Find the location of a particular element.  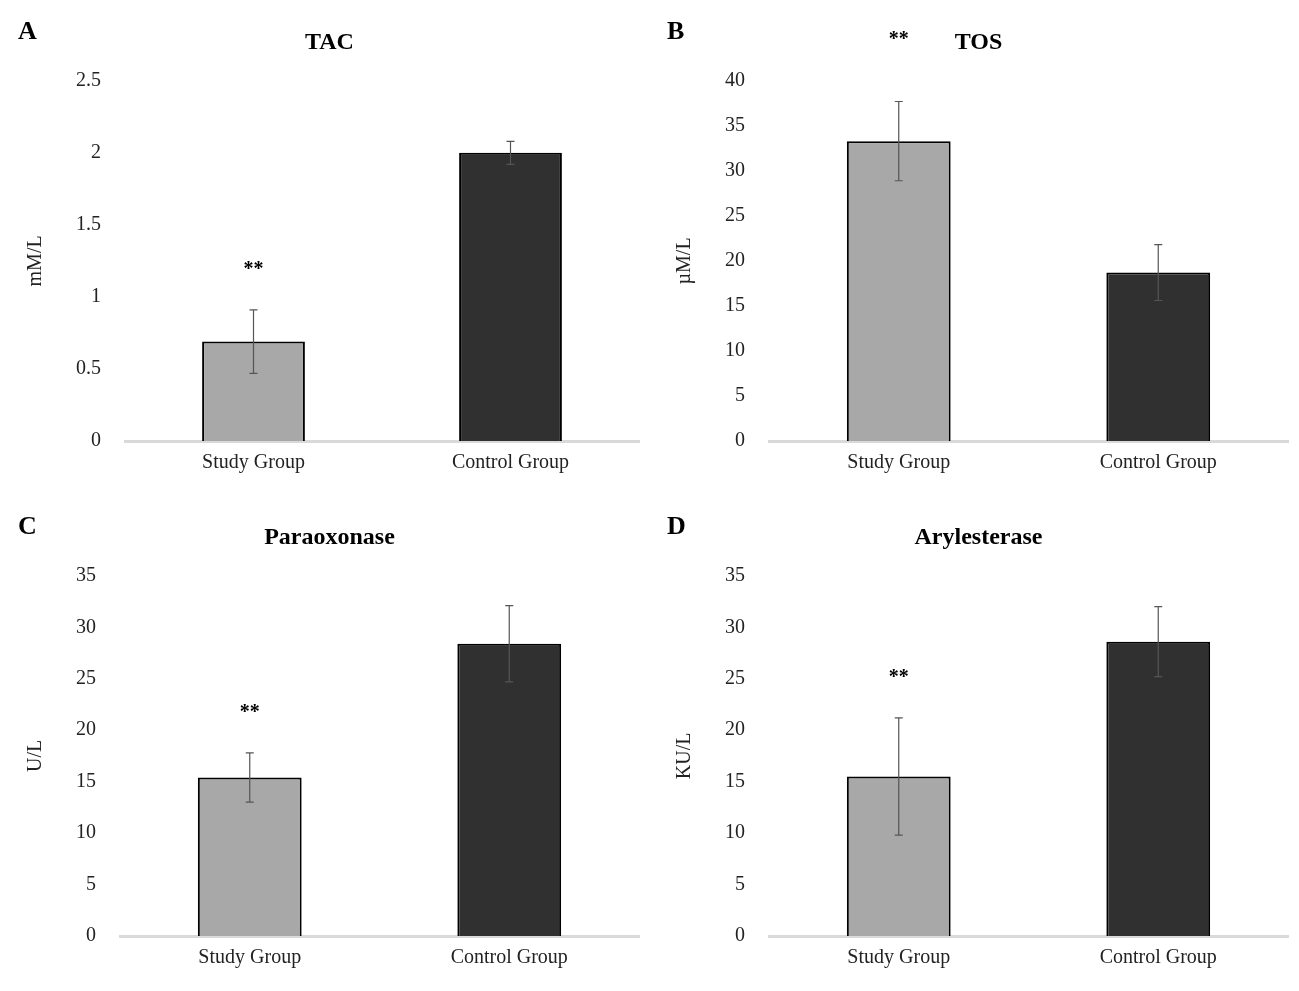

chart-title: Paraoxonase is located at coordinates (330, 535).